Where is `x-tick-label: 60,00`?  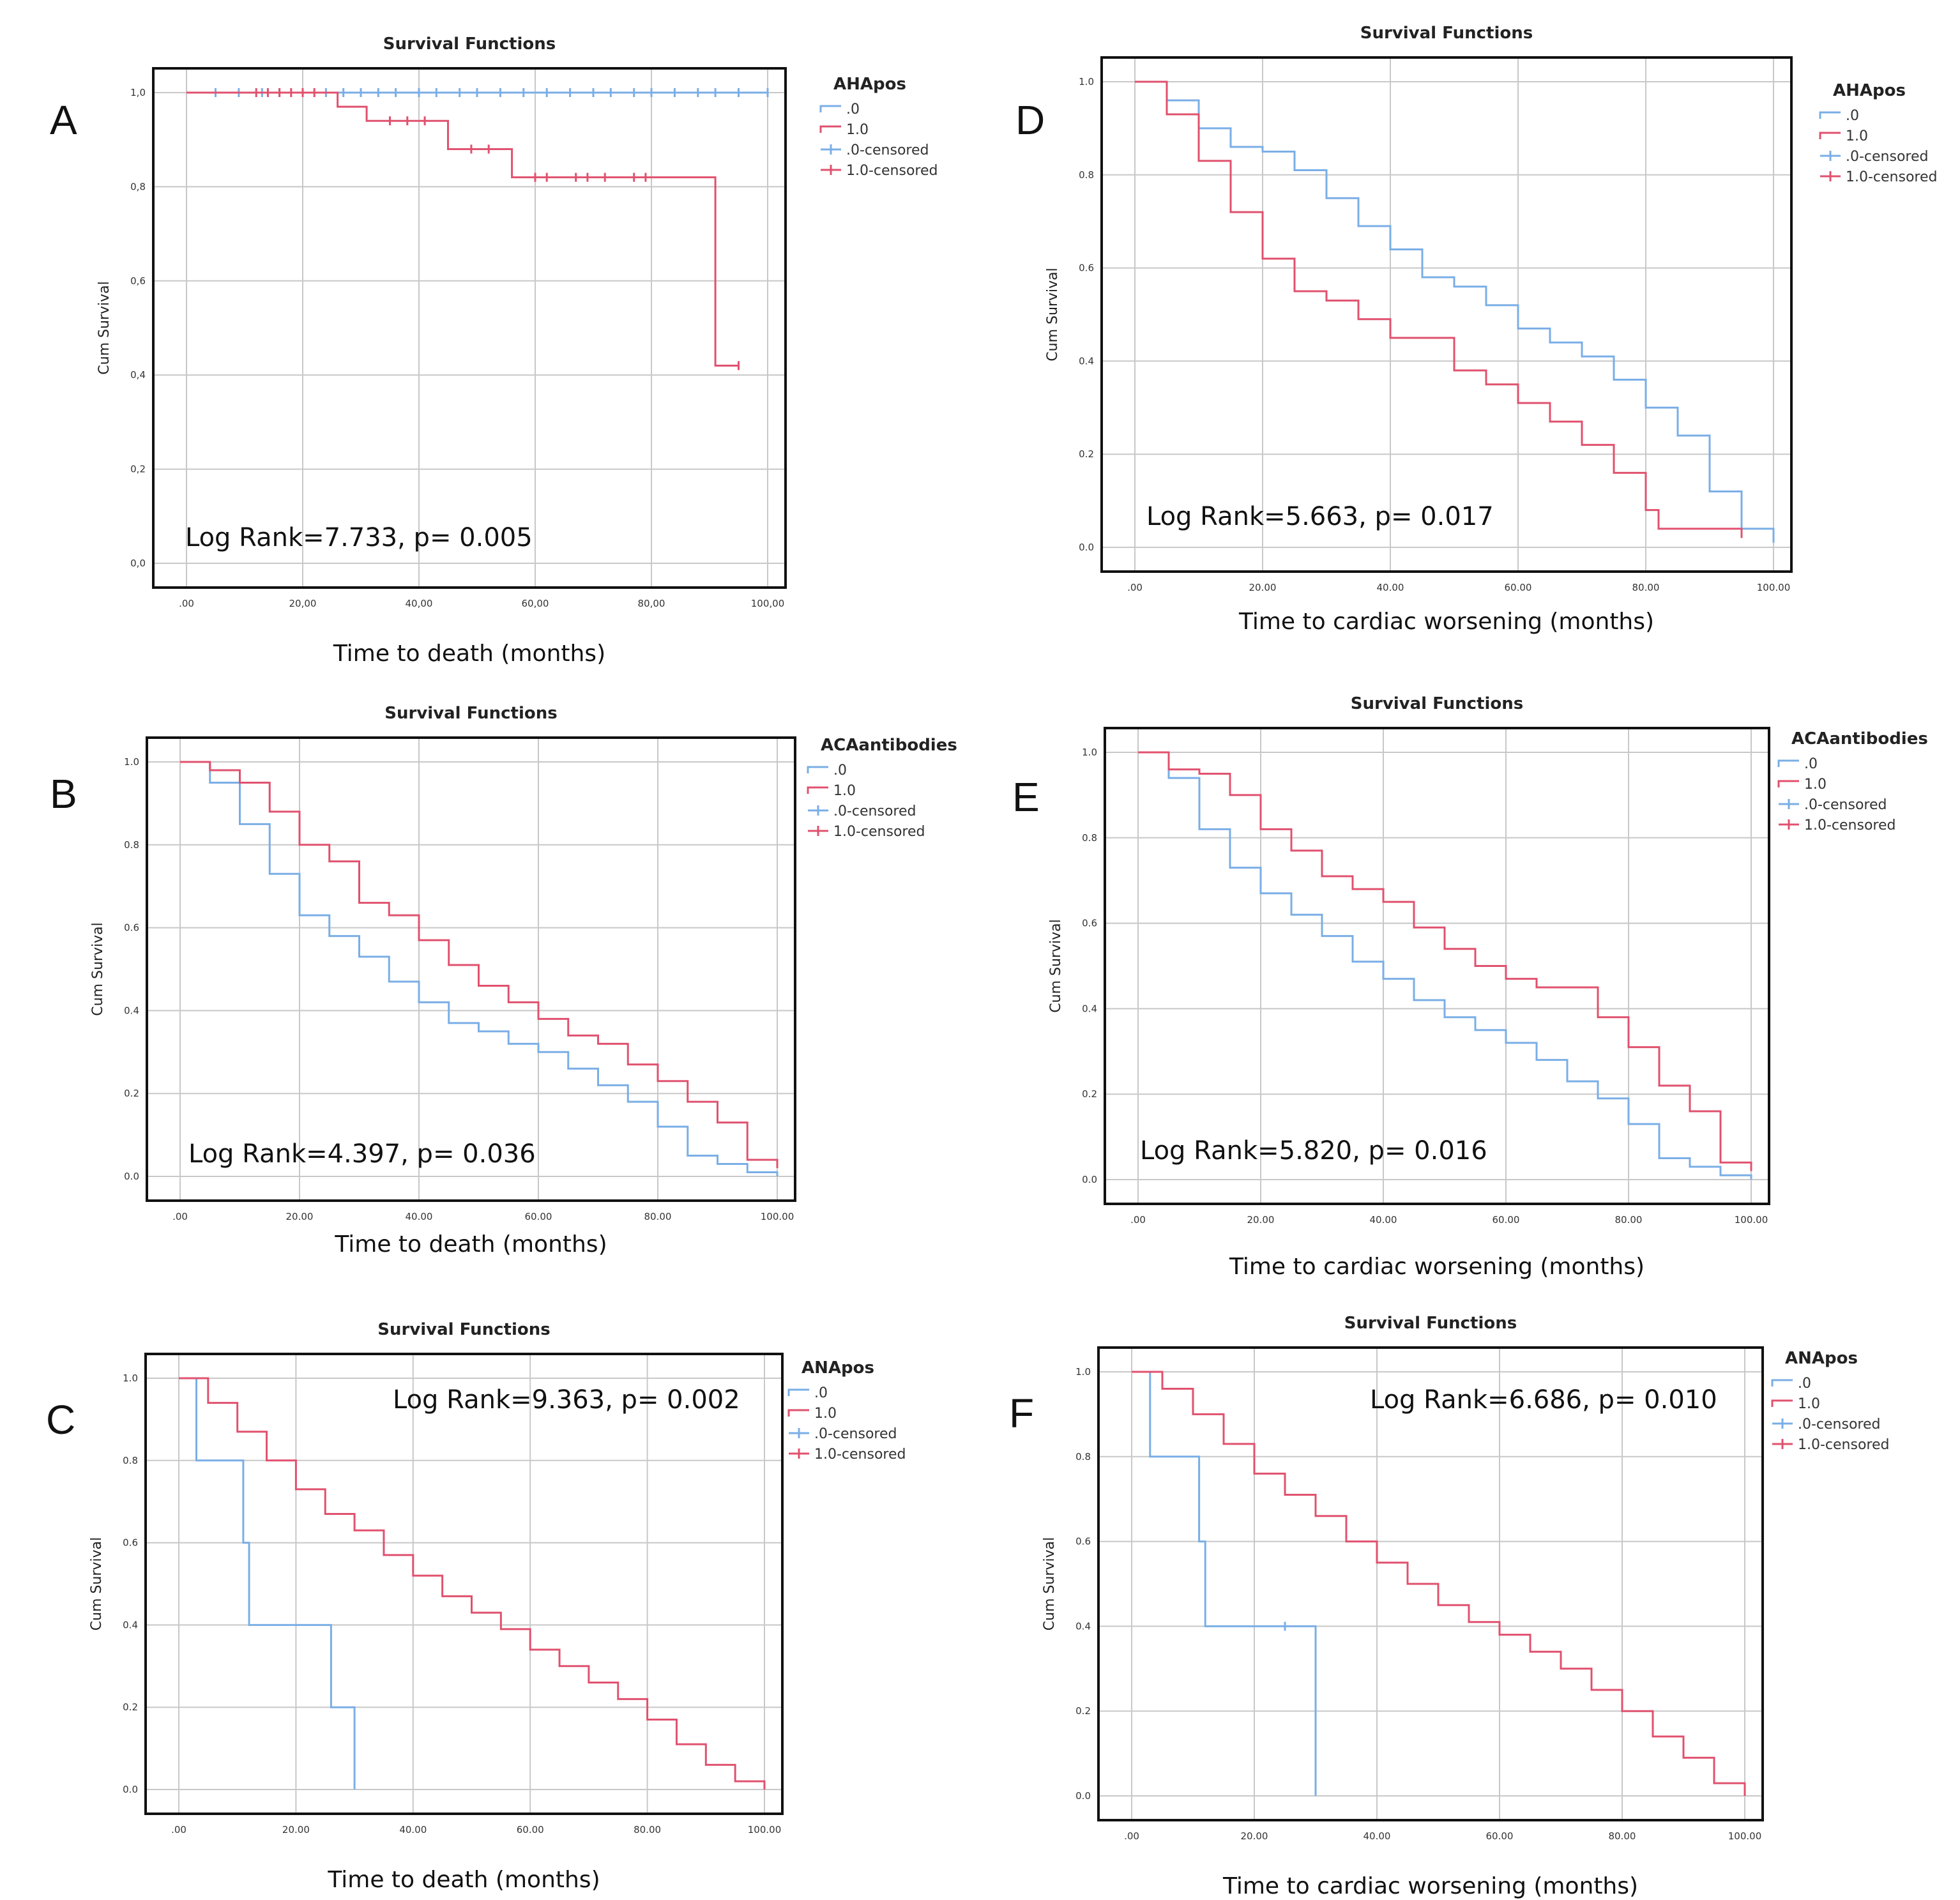 x-tick-label: 60,00 is located at coordinates (535, 603).